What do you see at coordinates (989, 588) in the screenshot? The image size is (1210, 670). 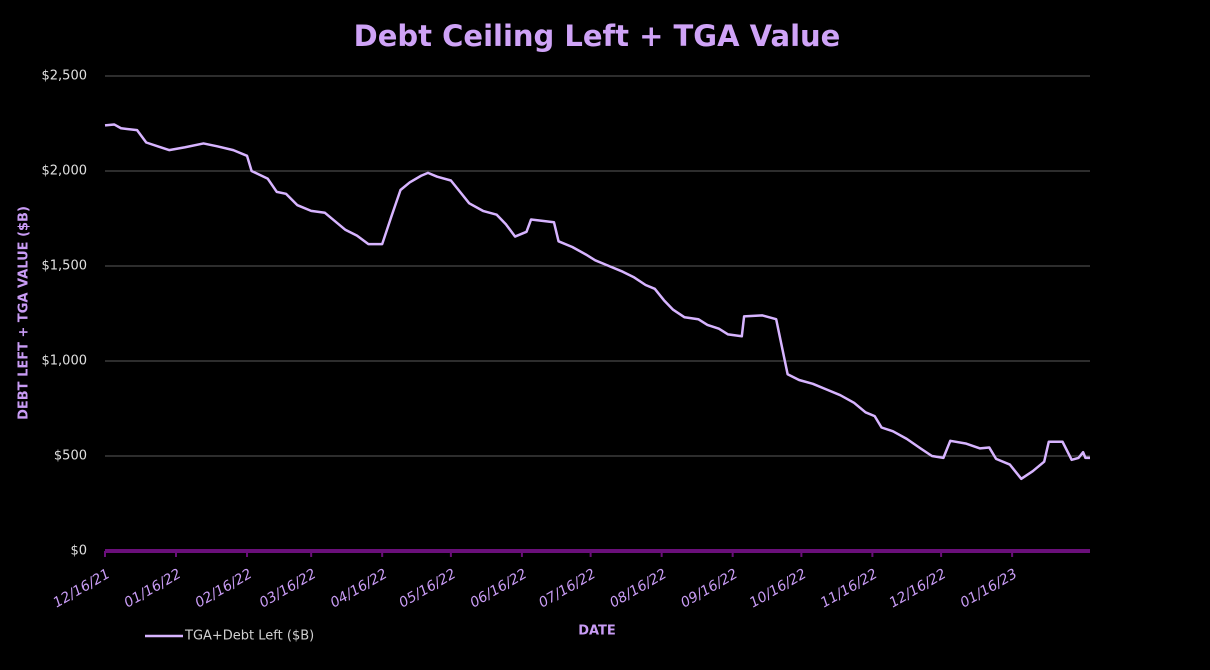 I see `x-tick-label: 01/16/23` at bounding box center [989, 588].